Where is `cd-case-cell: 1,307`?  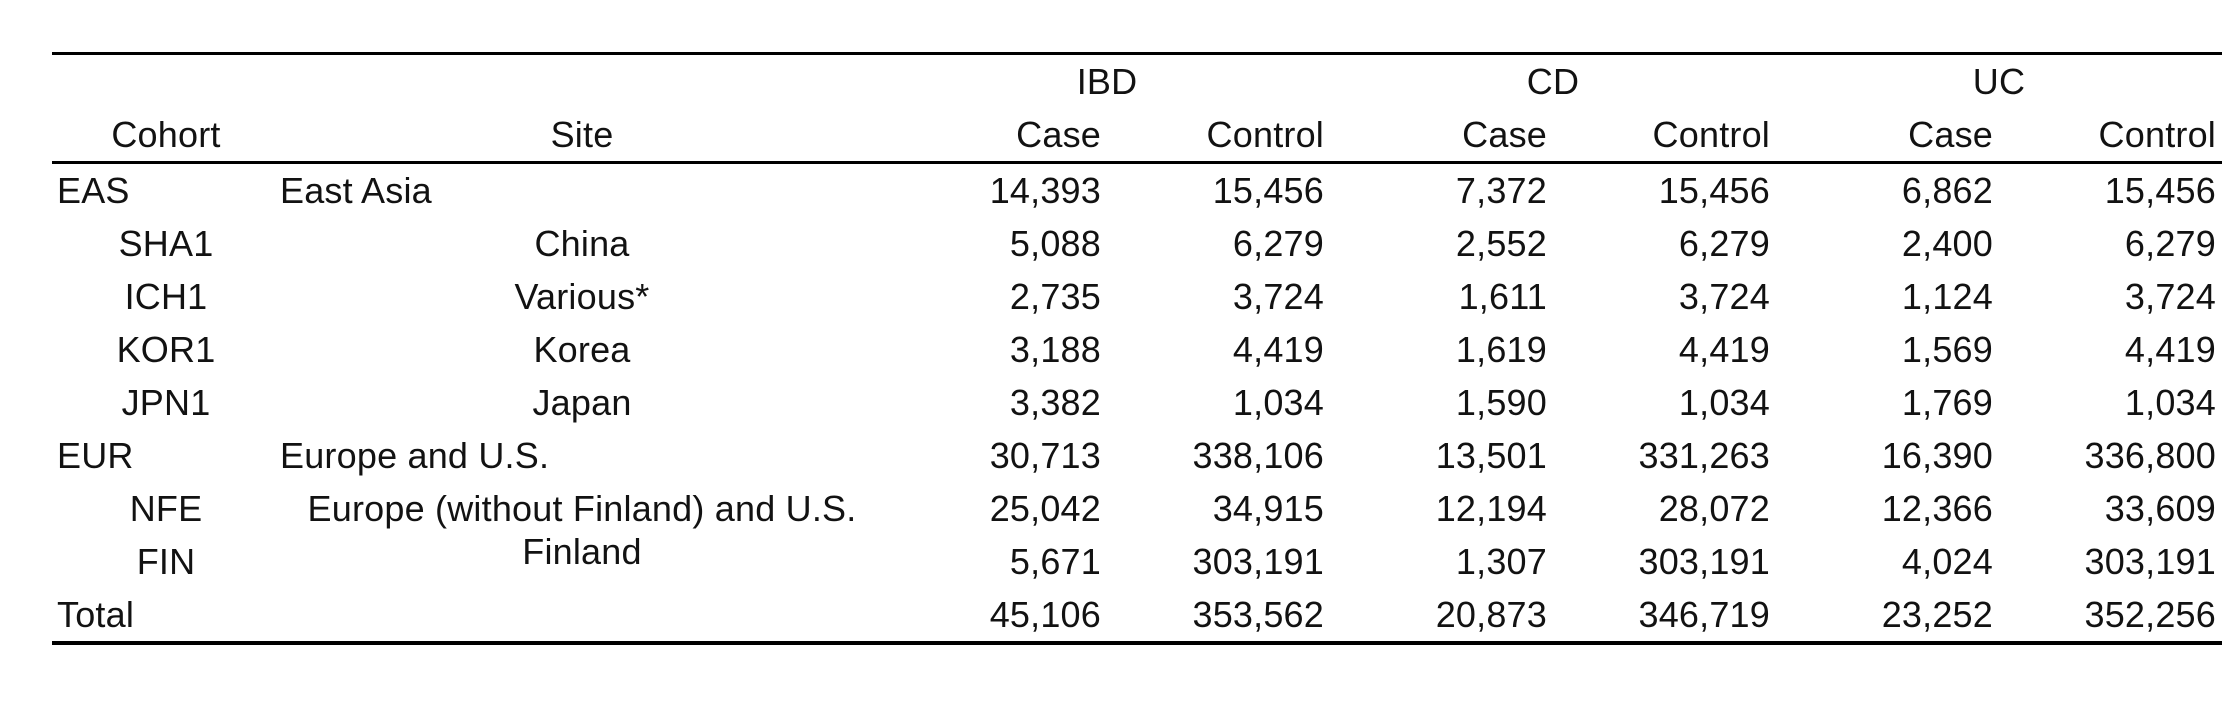
cd-case-cell: 1,307 is located at coordinates (1501, 561).